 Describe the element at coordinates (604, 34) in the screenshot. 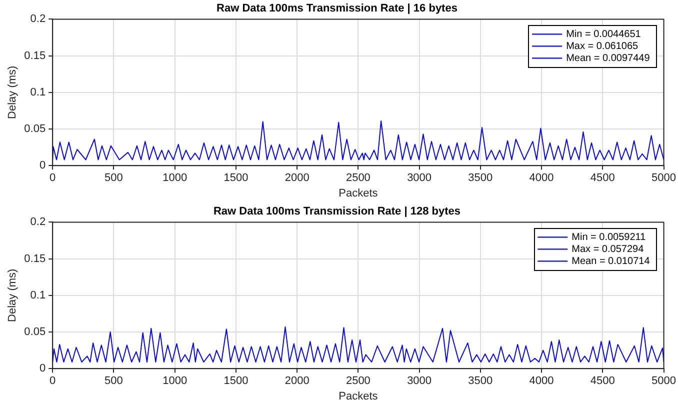

I see `legend-label: Min = 0.0044651` at that location.